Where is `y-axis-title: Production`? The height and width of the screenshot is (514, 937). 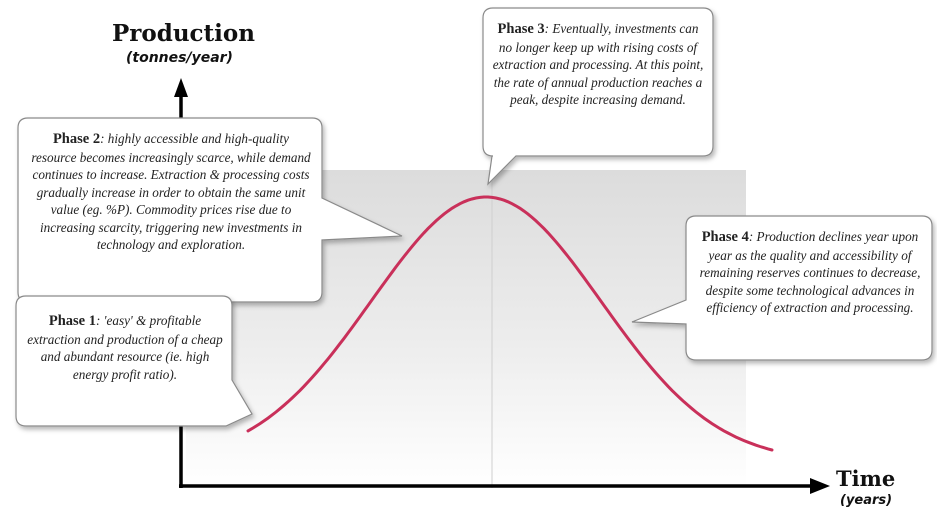 y-axis-title: Production is located at coordinates (183, 33).